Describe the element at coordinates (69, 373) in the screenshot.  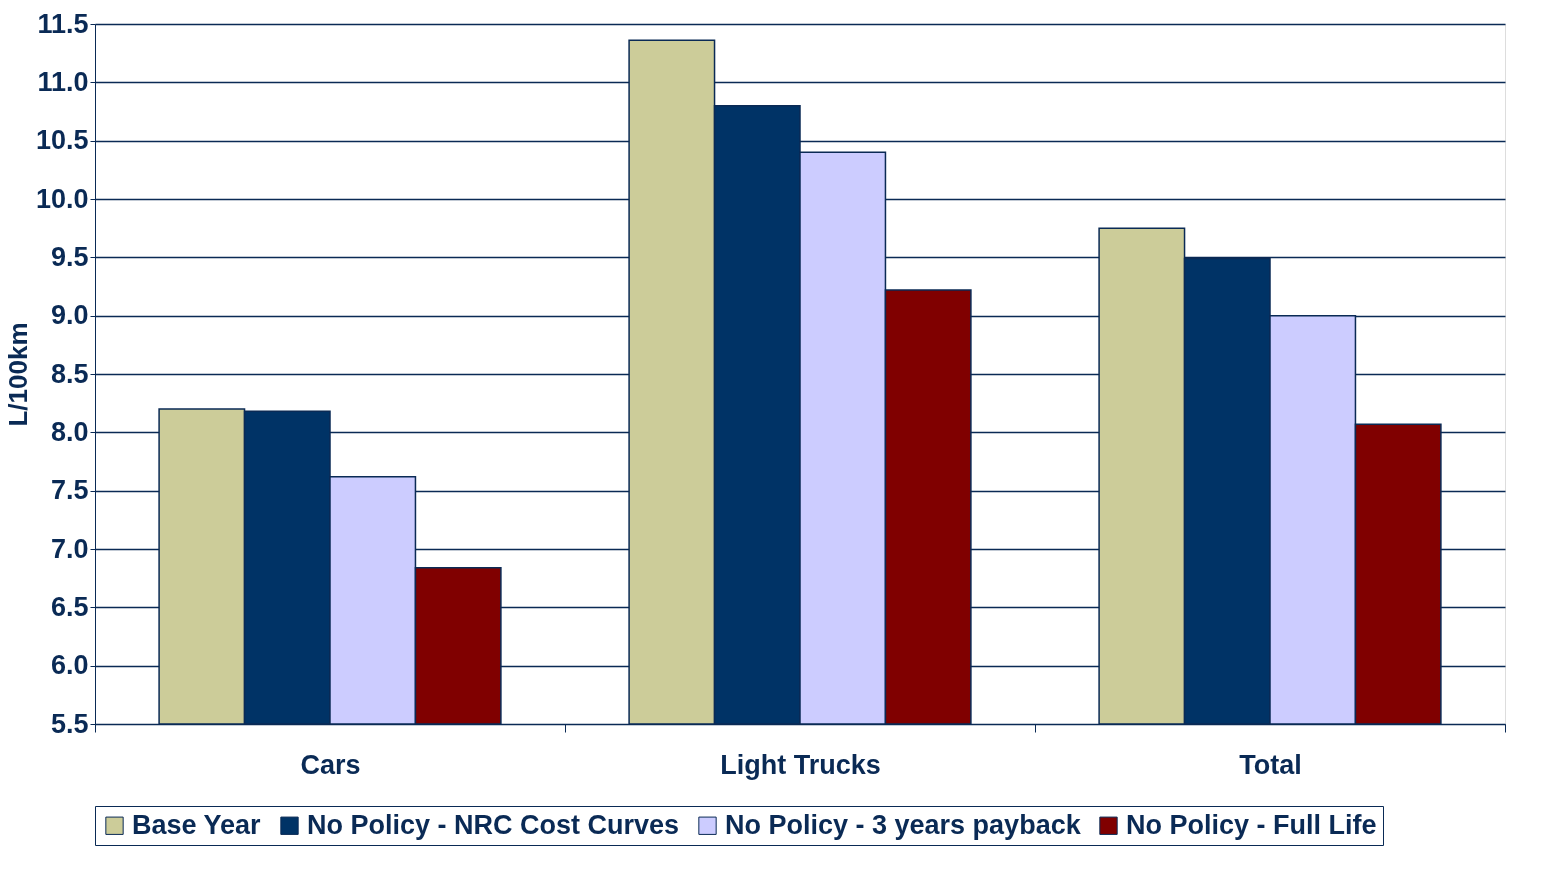
I see `y-tick-label: 8.5` at that location.